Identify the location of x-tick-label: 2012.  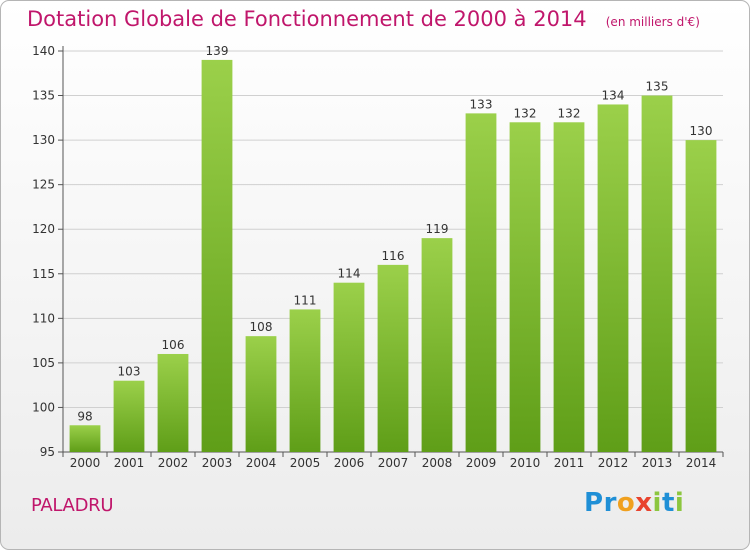
(613, 463).